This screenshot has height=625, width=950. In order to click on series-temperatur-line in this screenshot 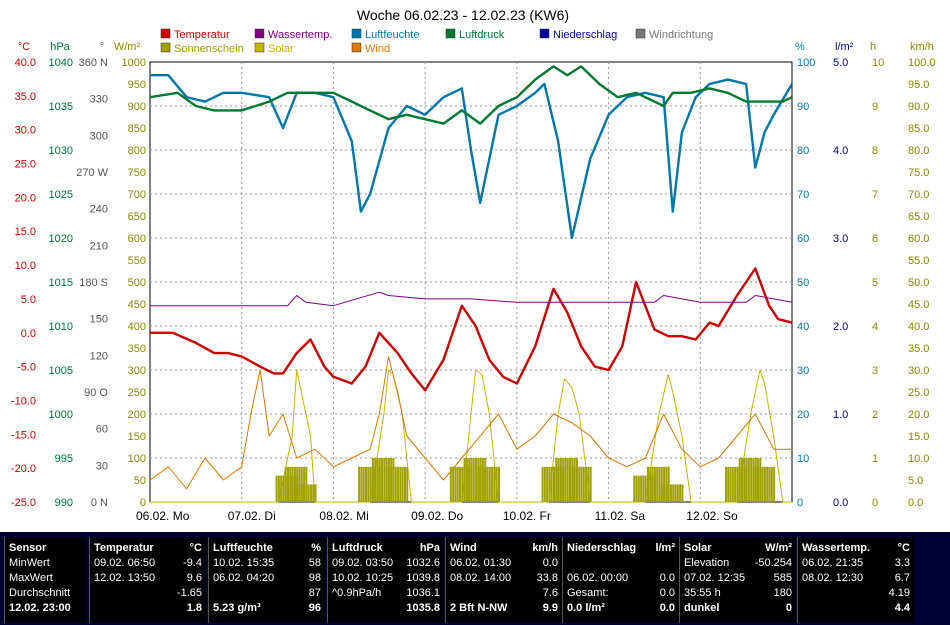, I will do `click(471, 329)`.